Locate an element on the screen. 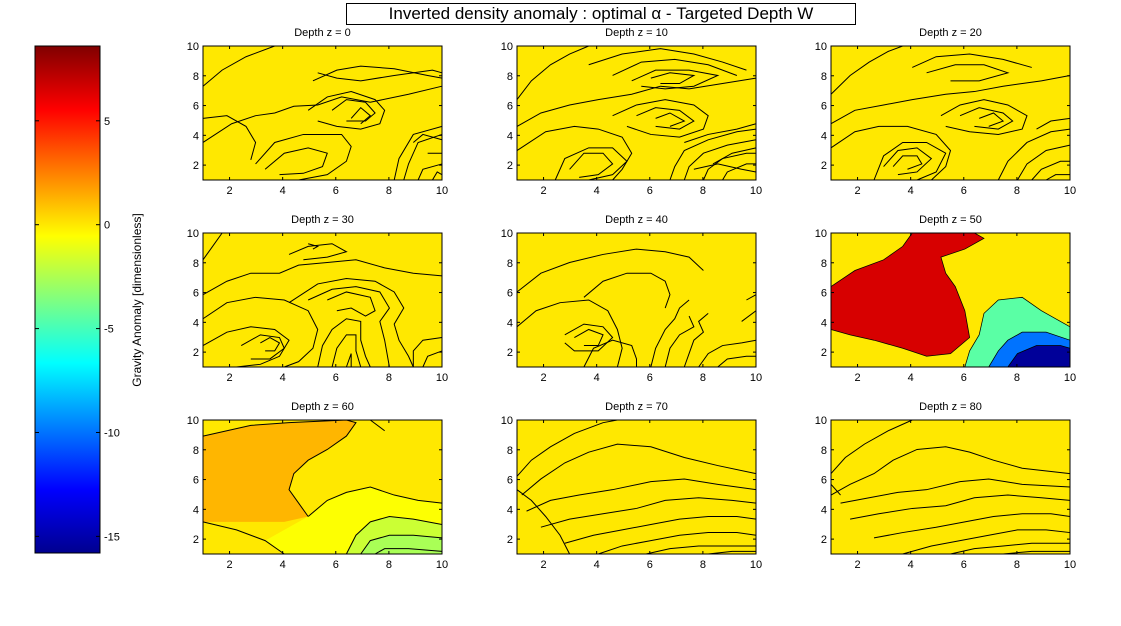 This screenshot has height=626, width=1121. panel-depth-50: Depth z = 50 2 4 6 8 10 2 4 6 8 10 is located at coordinates (945, 299).